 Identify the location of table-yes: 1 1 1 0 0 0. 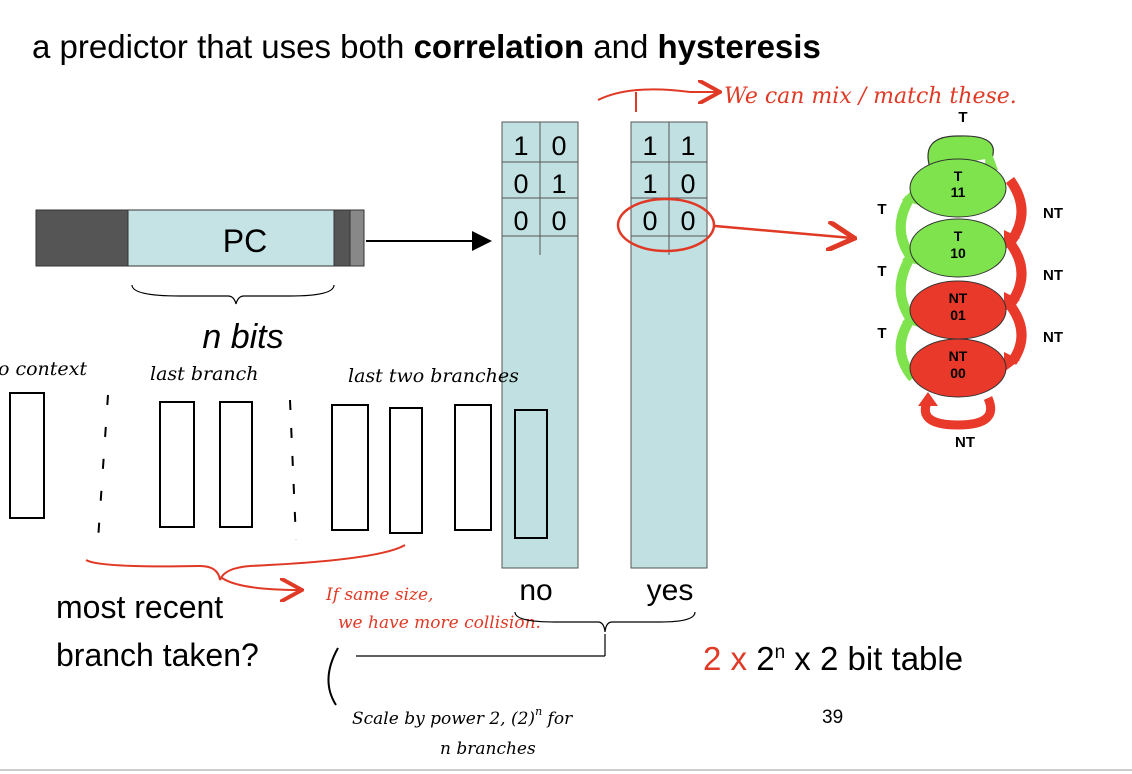
(669, 345).